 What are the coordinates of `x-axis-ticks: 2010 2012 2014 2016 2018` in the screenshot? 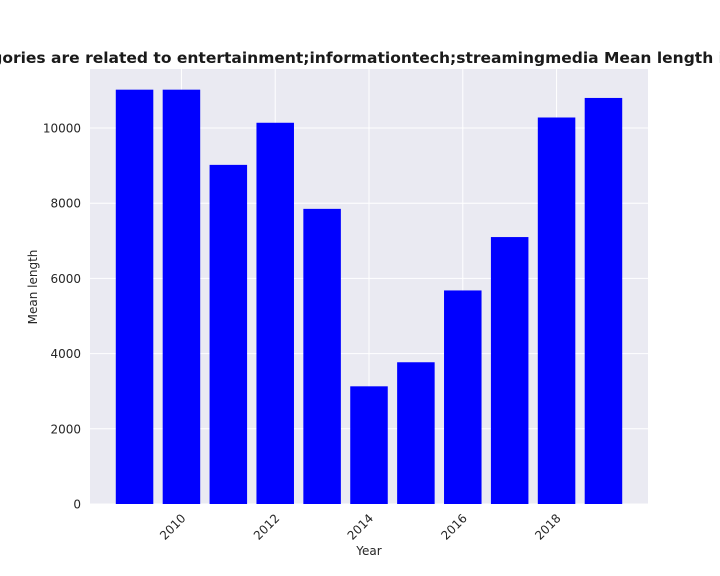 It's located at (360, 526).